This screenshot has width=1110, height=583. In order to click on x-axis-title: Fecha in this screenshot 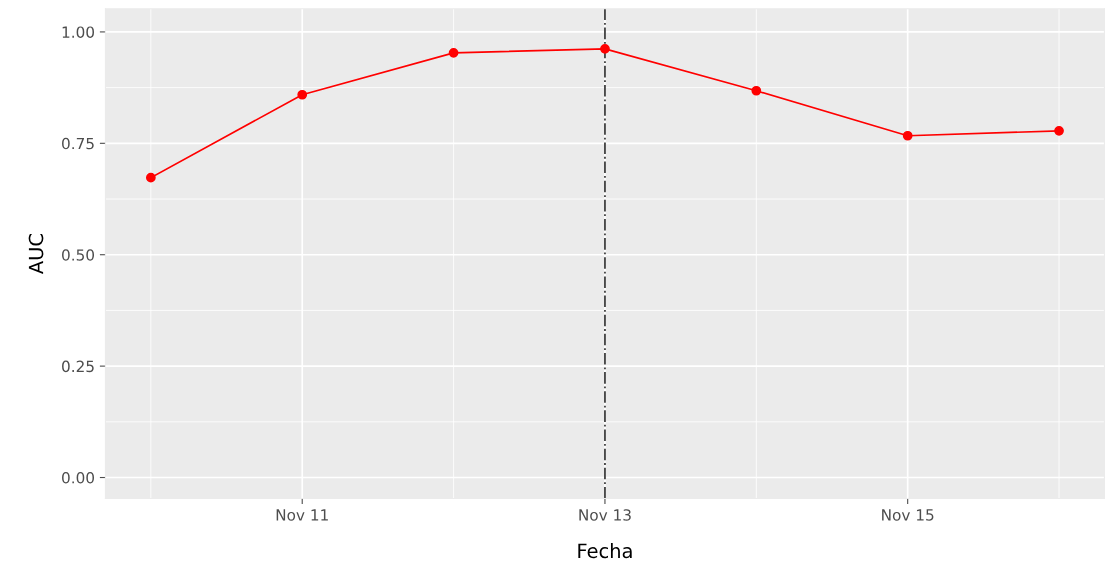, I will do `click(605, 551)`.